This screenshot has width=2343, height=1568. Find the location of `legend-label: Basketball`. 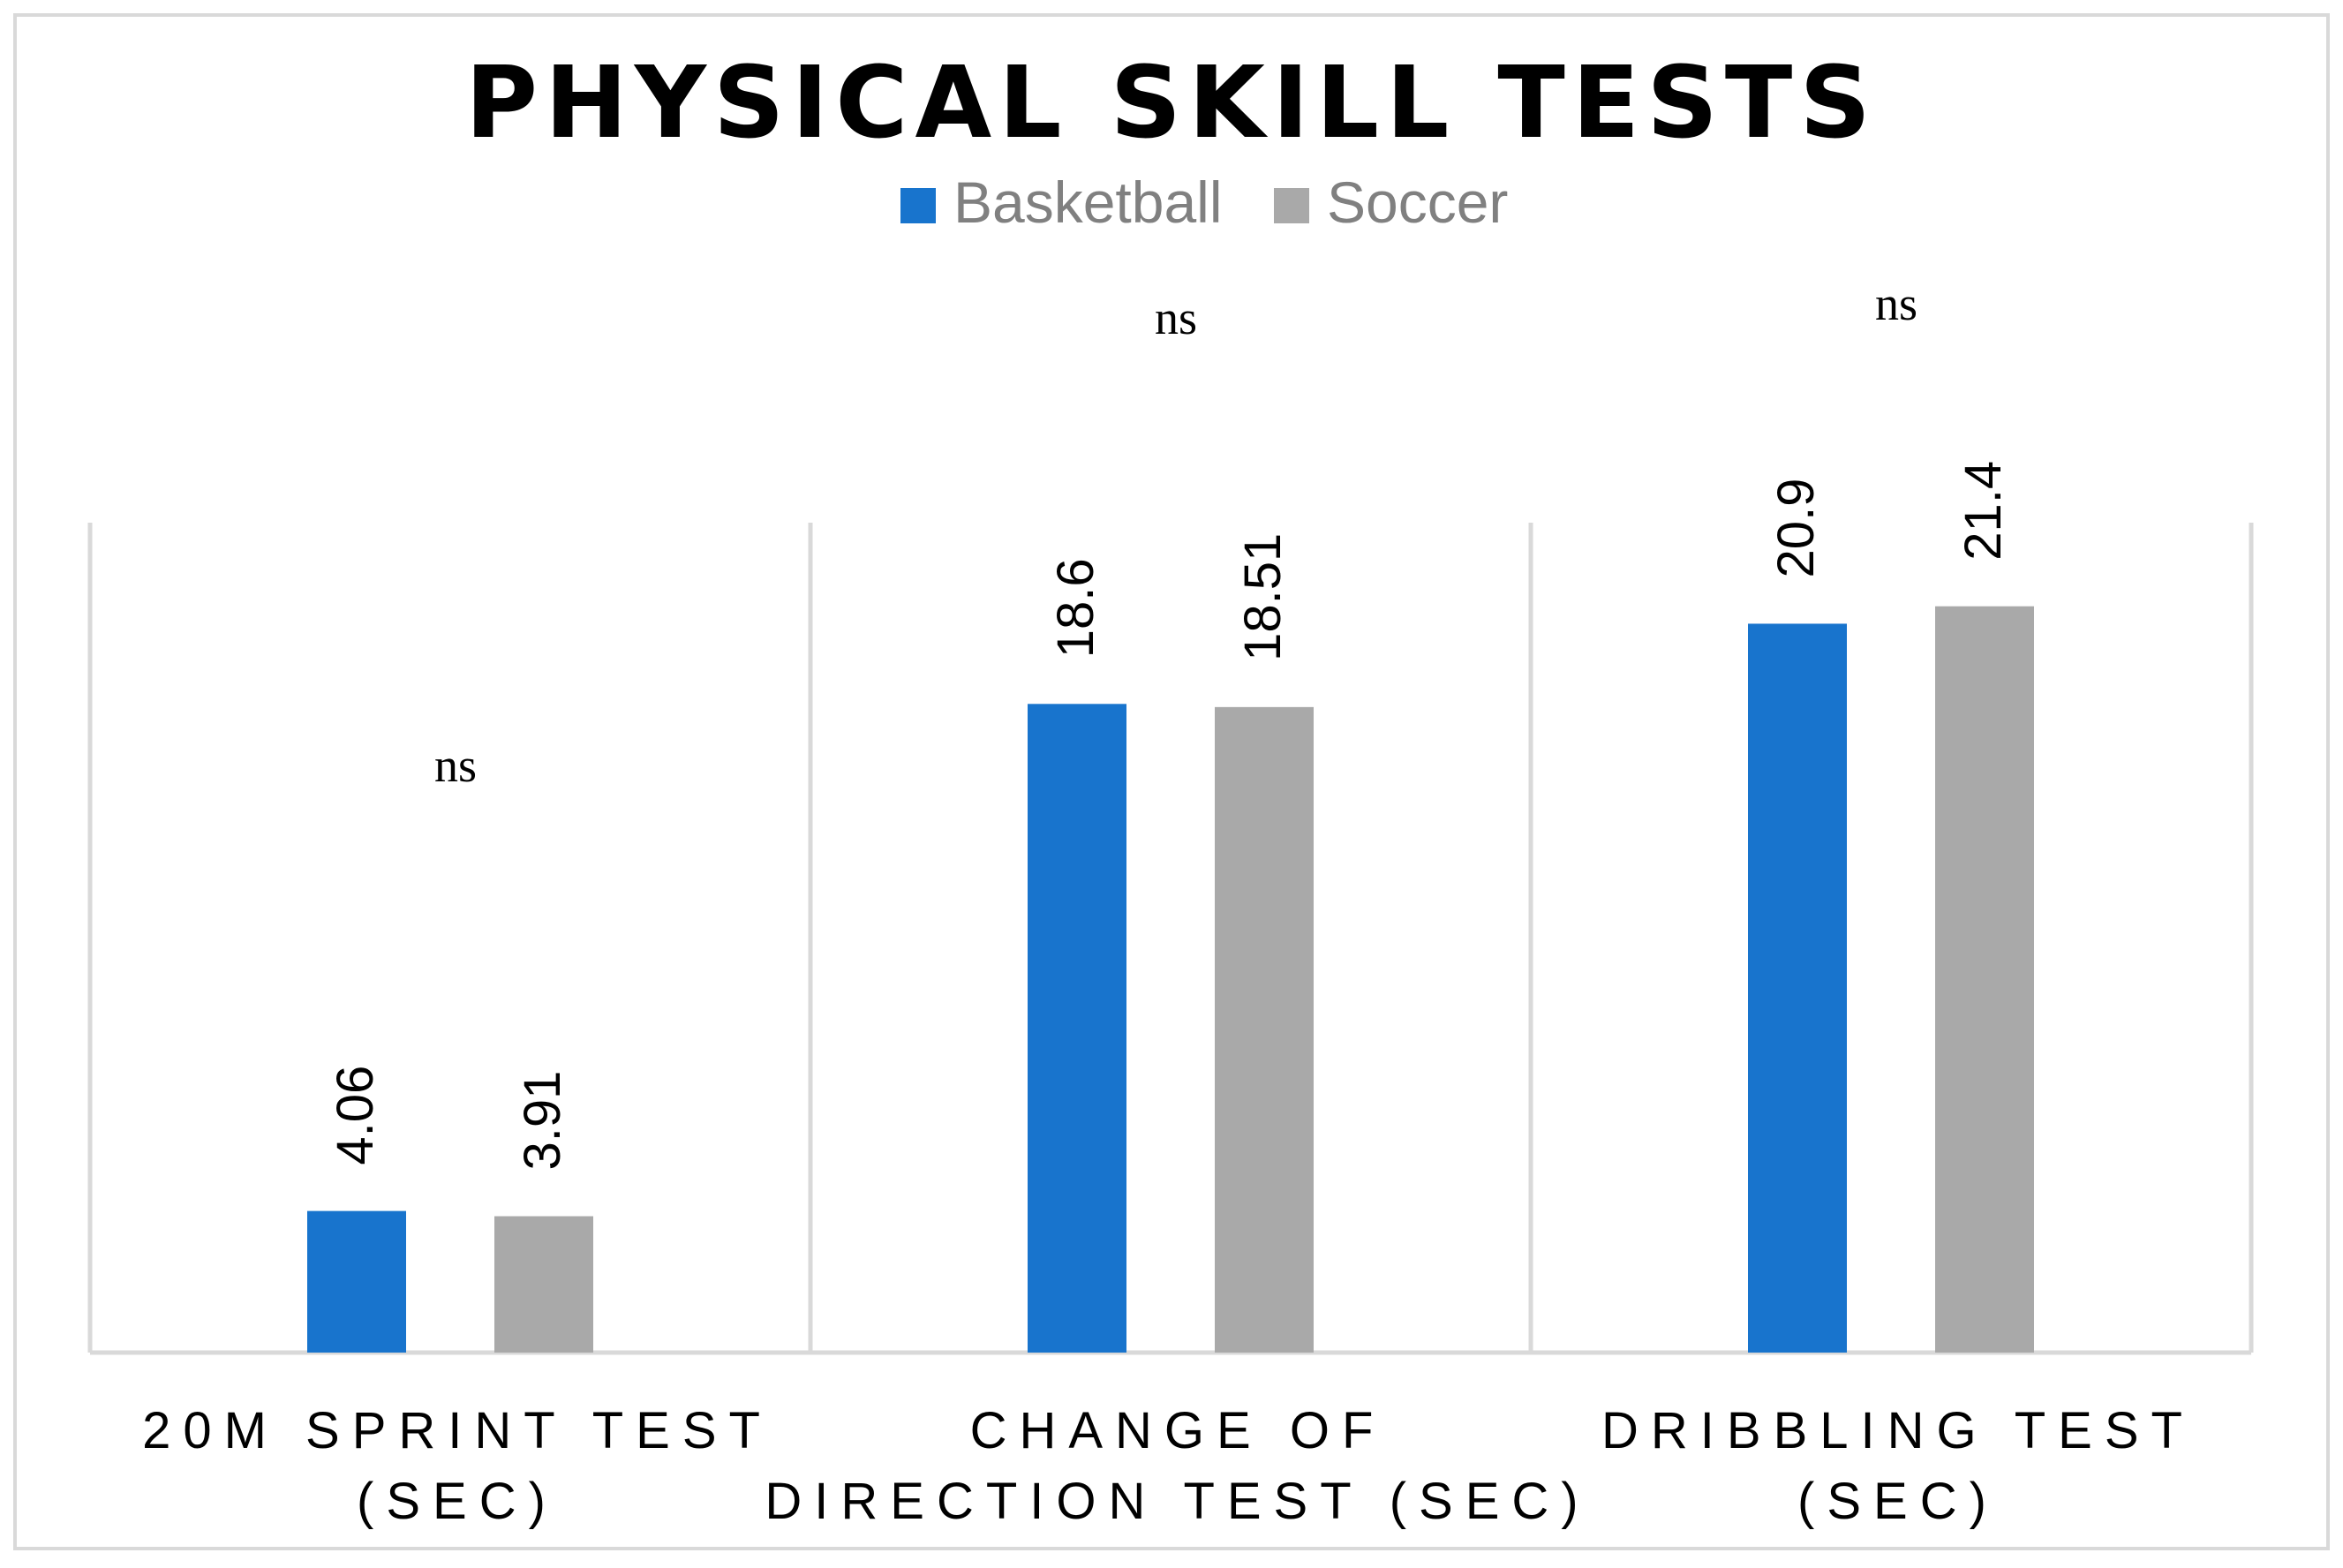

legend-label: Basketball is located at coordinates (1088, 202).